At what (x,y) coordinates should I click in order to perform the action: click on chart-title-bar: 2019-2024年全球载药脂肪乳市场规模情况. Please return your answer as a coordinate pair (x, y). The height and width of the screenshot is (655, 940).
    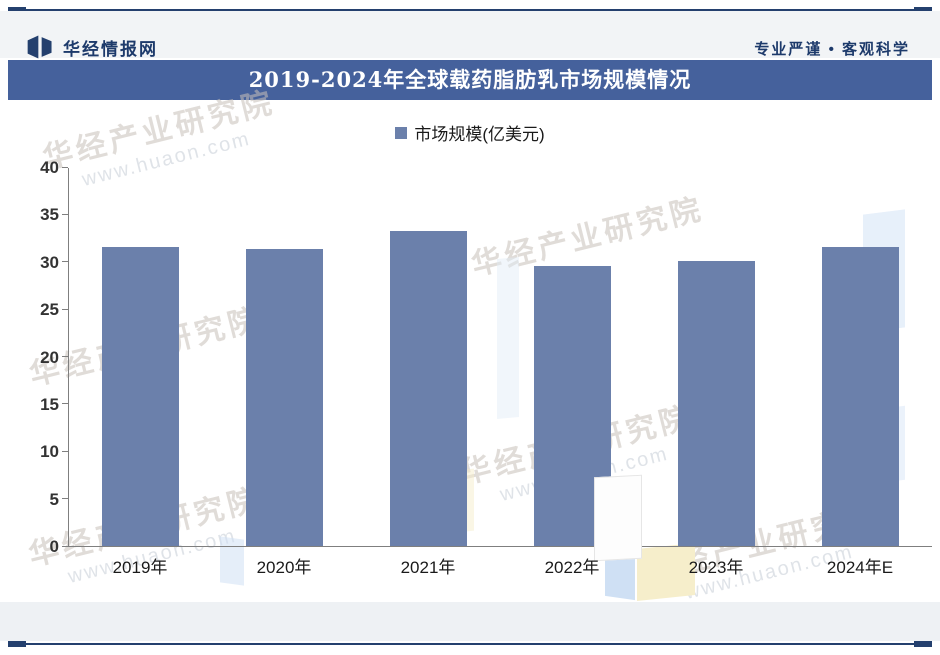
    Looking at the image, I should click on (470, 80).